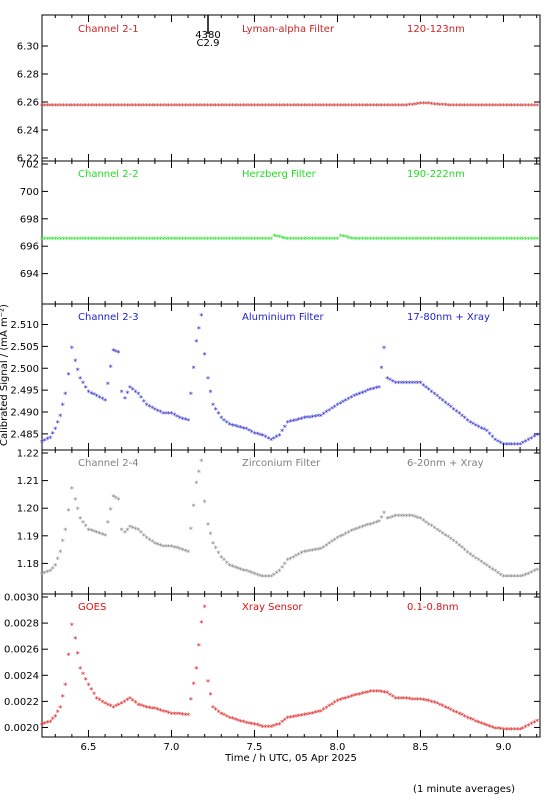 This screenshot has width=550, height=800. What do you see at coordinates (108, 317) in the screenshot?
I see `channel-label: Channel 2-3` at bounding box center [108, 317].